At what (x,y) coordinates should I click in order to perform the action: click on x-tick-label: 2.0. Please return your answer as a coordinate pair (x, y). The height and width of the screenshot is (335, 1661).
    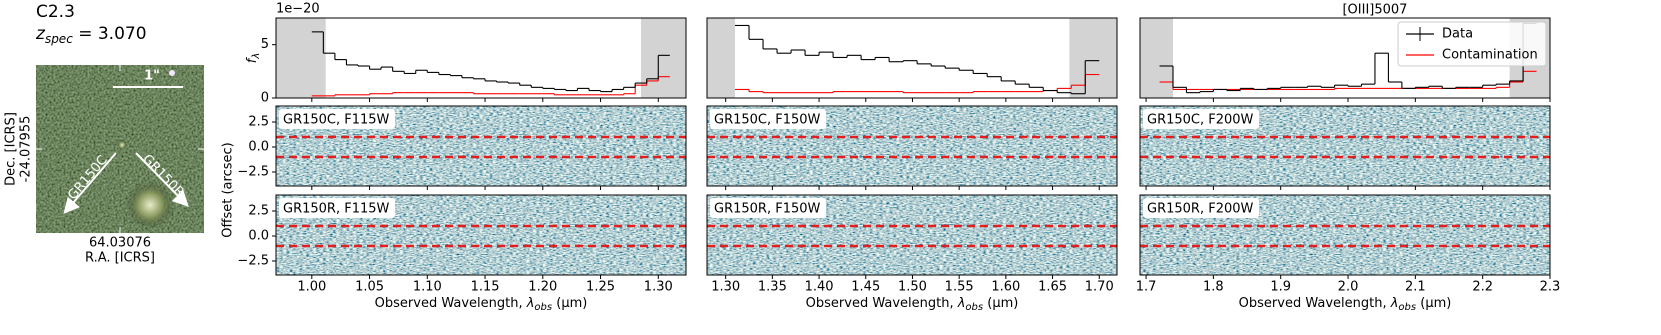
    Looking at the image, I should click on (1348, 287).